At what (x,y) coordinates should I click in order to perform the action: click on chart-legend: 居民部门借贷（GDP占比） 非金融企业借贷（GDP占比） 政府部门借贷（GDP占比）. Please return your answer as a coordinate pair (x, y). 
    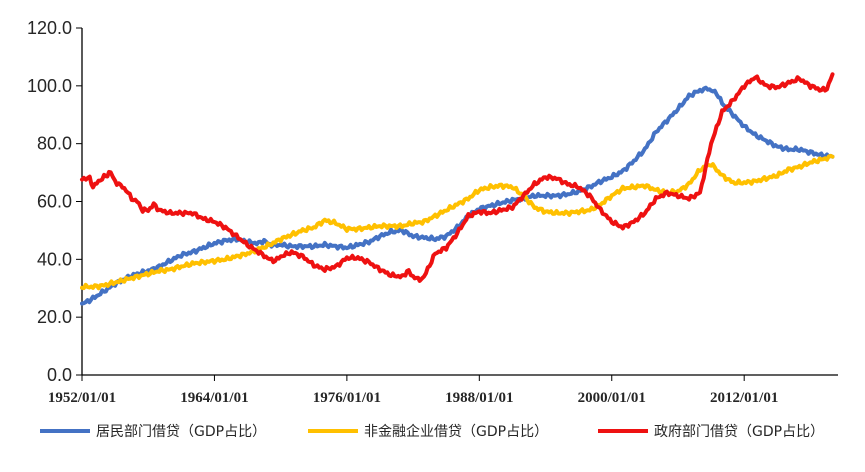
    Looking at the image, I should click on (432, 431).